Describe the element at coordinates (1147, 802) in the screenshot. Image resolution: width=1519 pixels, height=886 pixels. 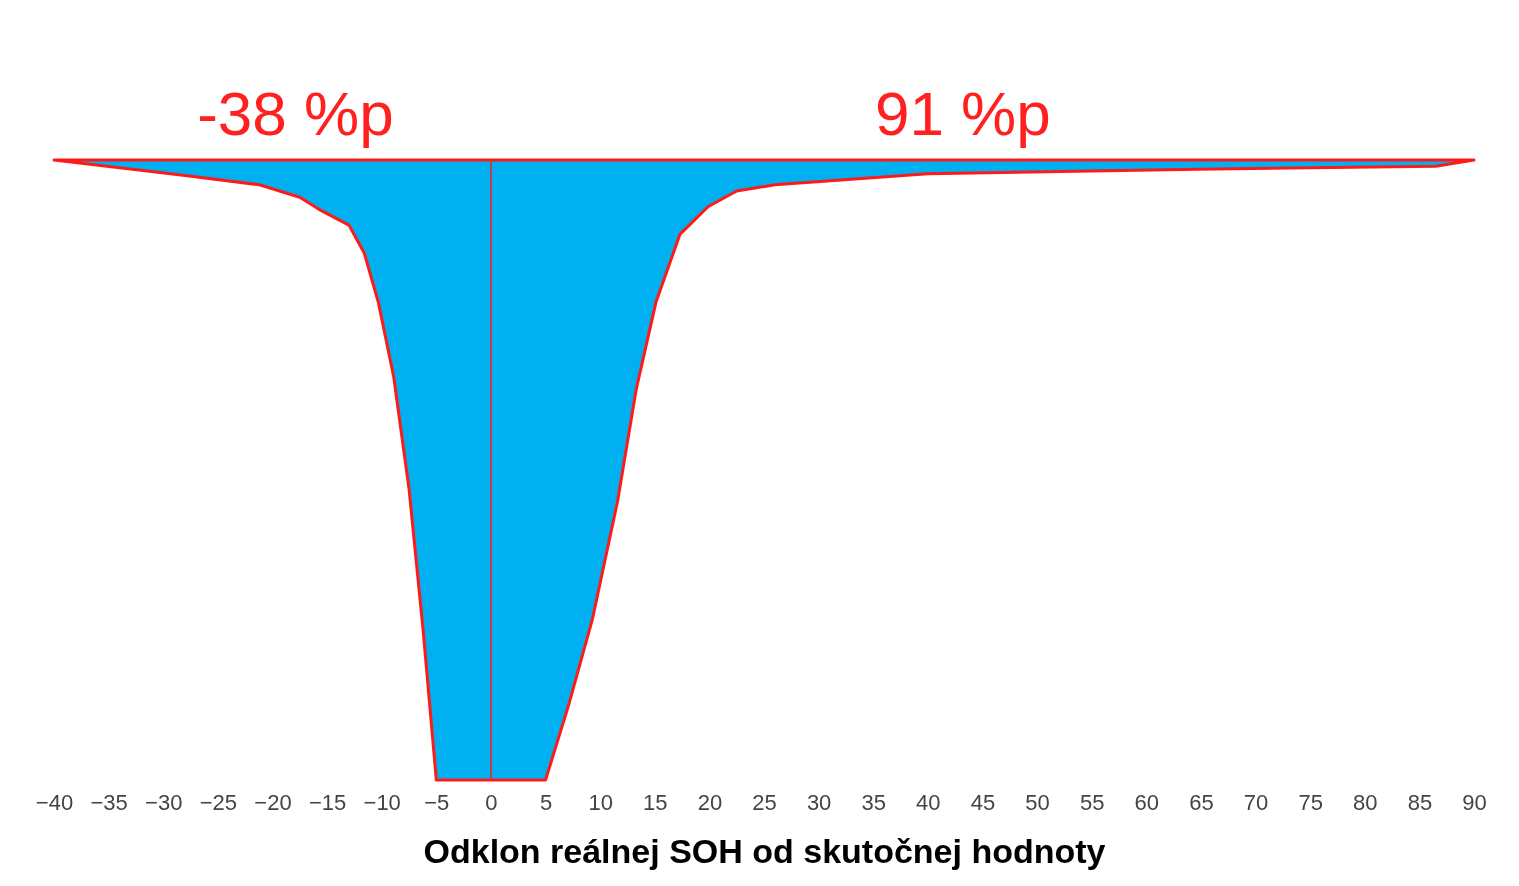
I see `x-tick-label: 60` at that location.